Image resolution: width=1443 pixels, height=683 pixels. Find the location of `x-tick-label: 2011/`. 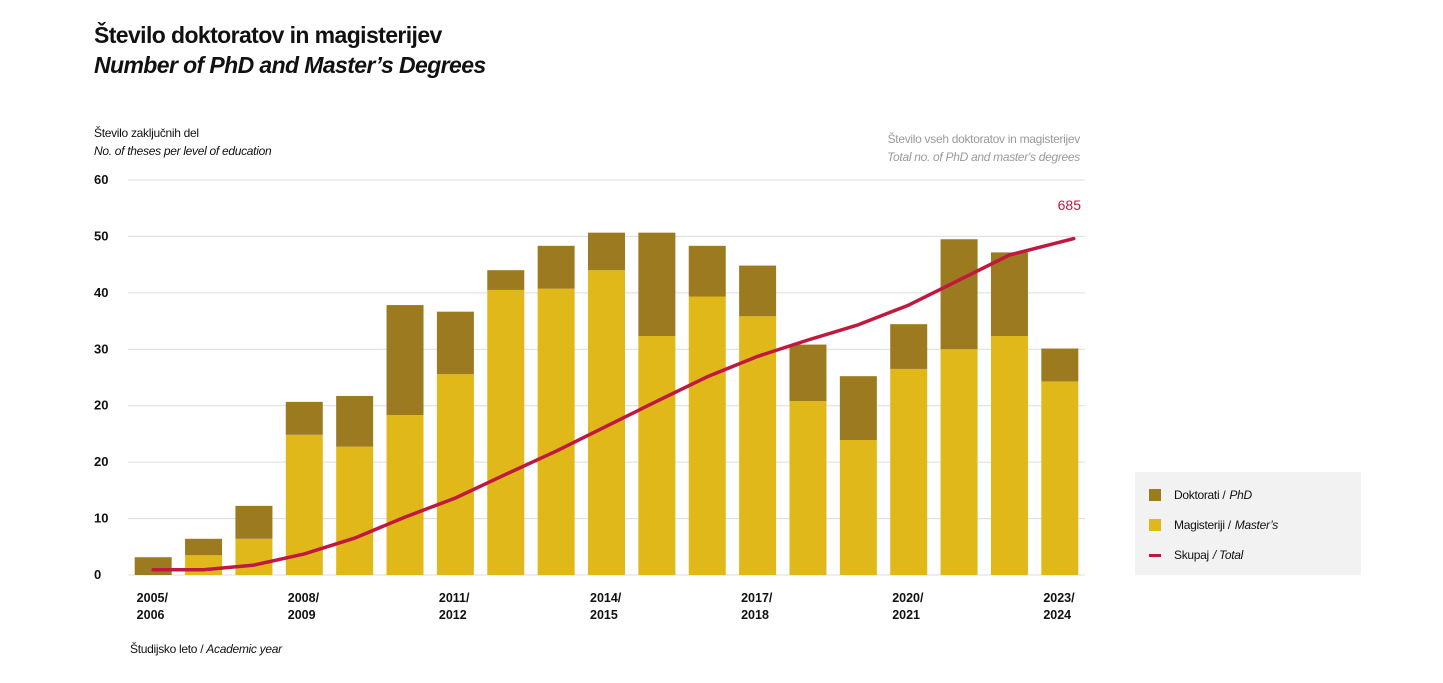

x-tick-label: 2011/ is located at coordinates (454, 598).